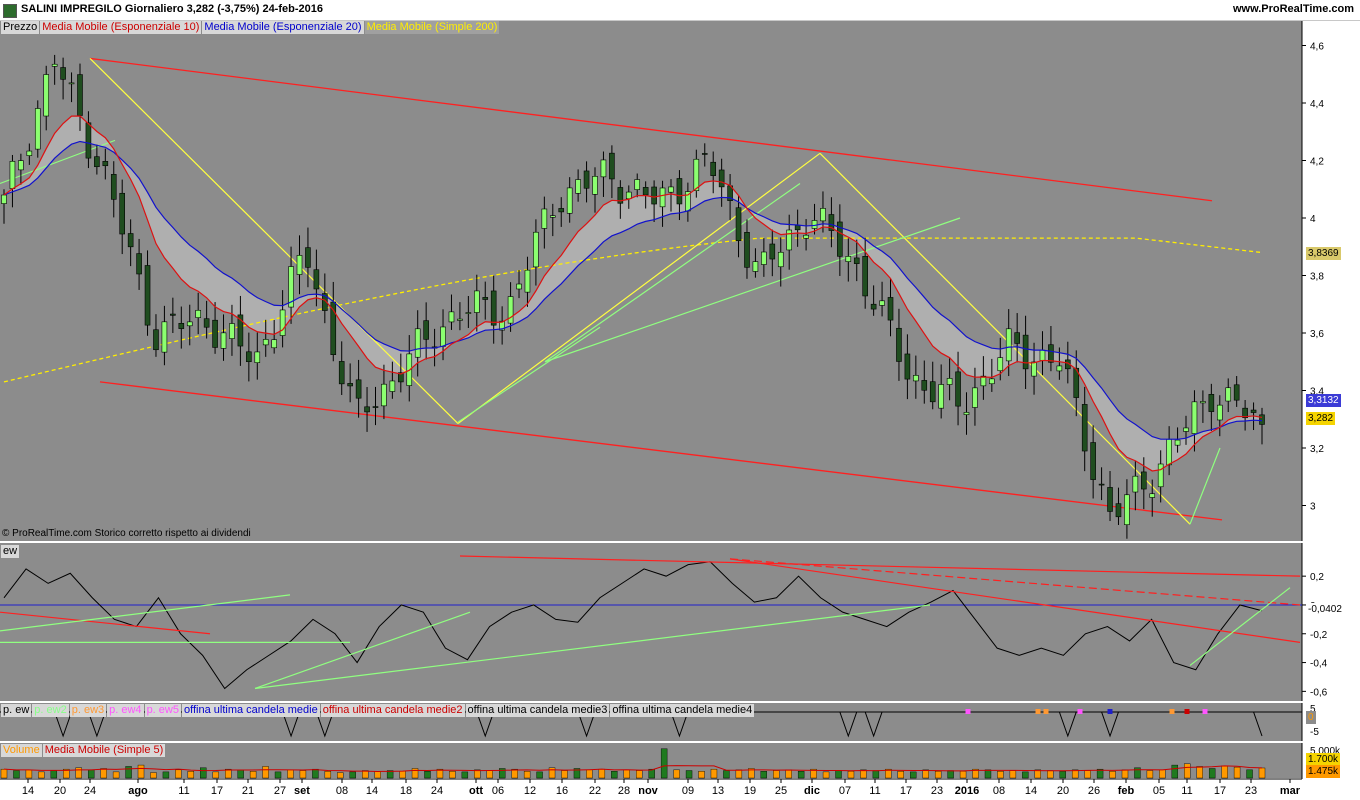 The image size is (1360, 800). Describe the element at coordinates (121, 27) in the screenshot. I see `legend-ema10: Media Mobile (Esponenziale 10)` at that location.